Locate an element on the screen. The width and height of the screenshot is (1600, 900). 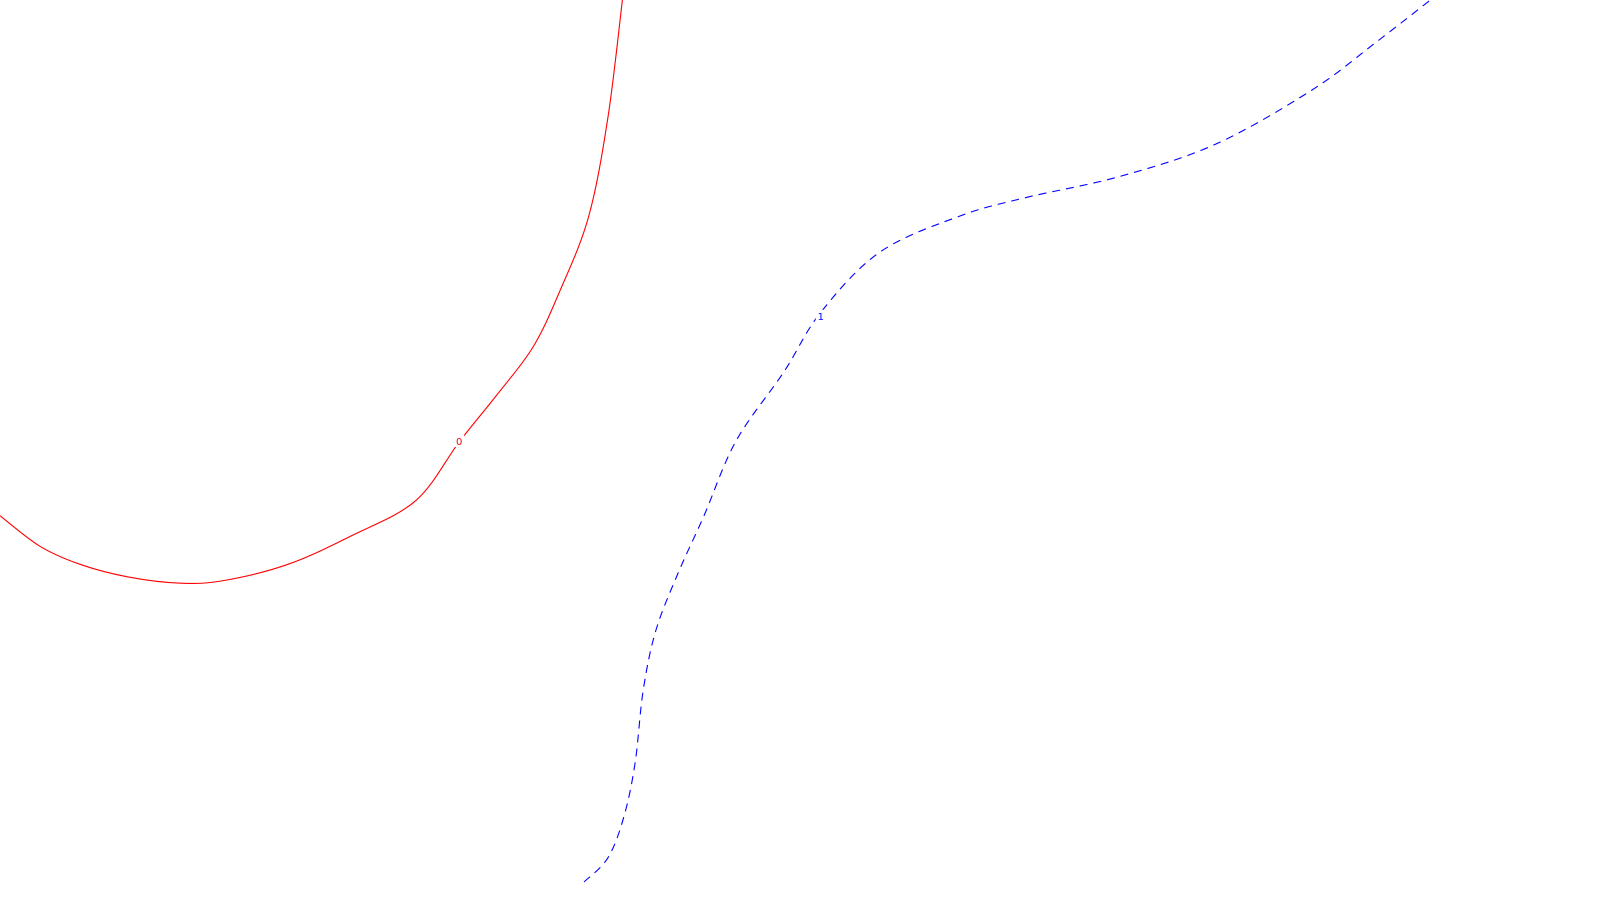
contour-label-0: 0 is located at coordinates (459, 442).